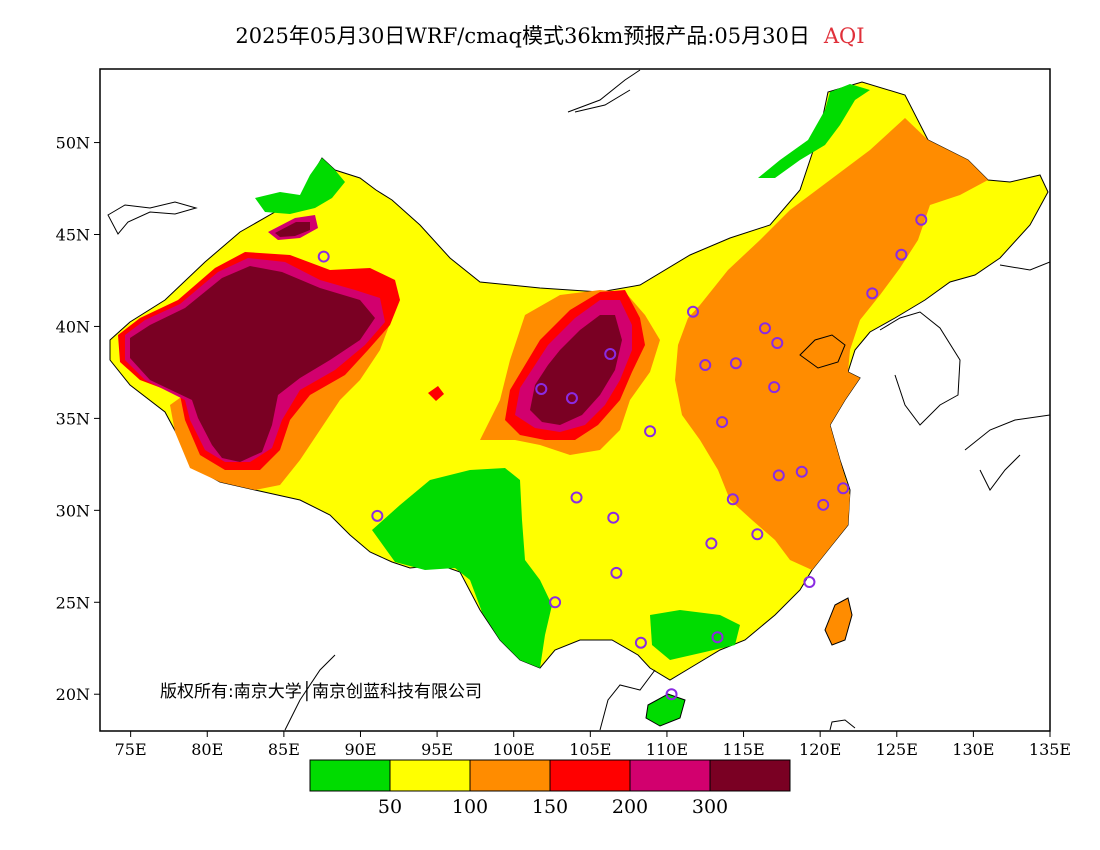 The width and height of the screenshot is (1100, 850). Describe the element at coordinates (1050, 749) in the screenshot. I see `lon-tick-label: 135E` at that location.